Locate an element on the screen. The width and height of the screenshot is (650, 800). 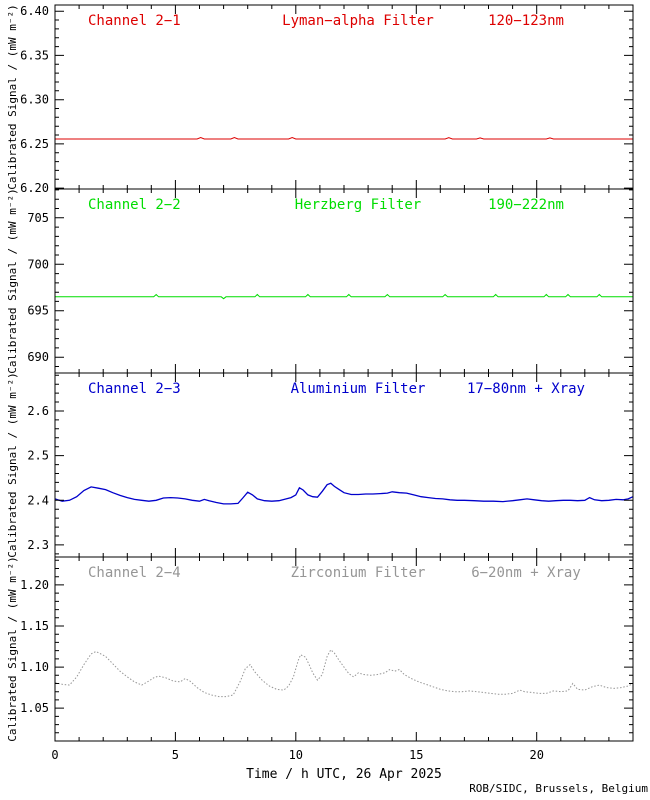
y-tick-label: 6.25 is located at coordinates (34, 144).